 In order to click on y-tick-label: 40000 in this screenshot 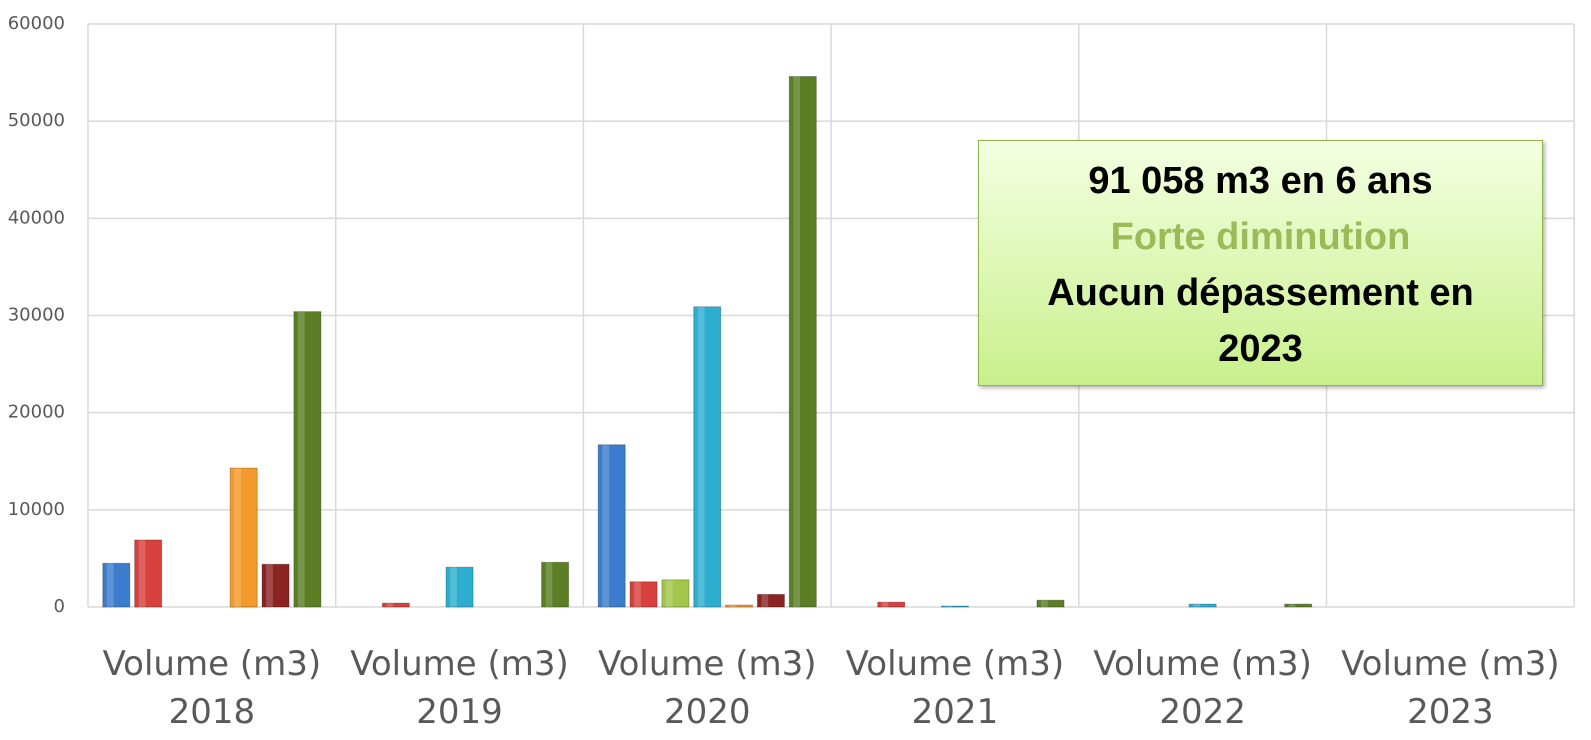, I will do `click(36, 217)`.